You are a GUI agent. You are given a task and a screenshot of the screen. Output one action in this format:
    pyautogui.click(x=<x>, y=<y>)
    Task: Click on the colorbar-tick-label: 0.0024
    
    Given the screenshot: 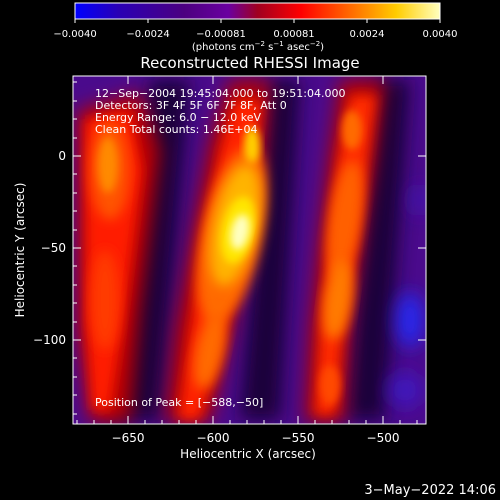 What is the action you would take?
    pyautogui.click(x=367, y=34)
    